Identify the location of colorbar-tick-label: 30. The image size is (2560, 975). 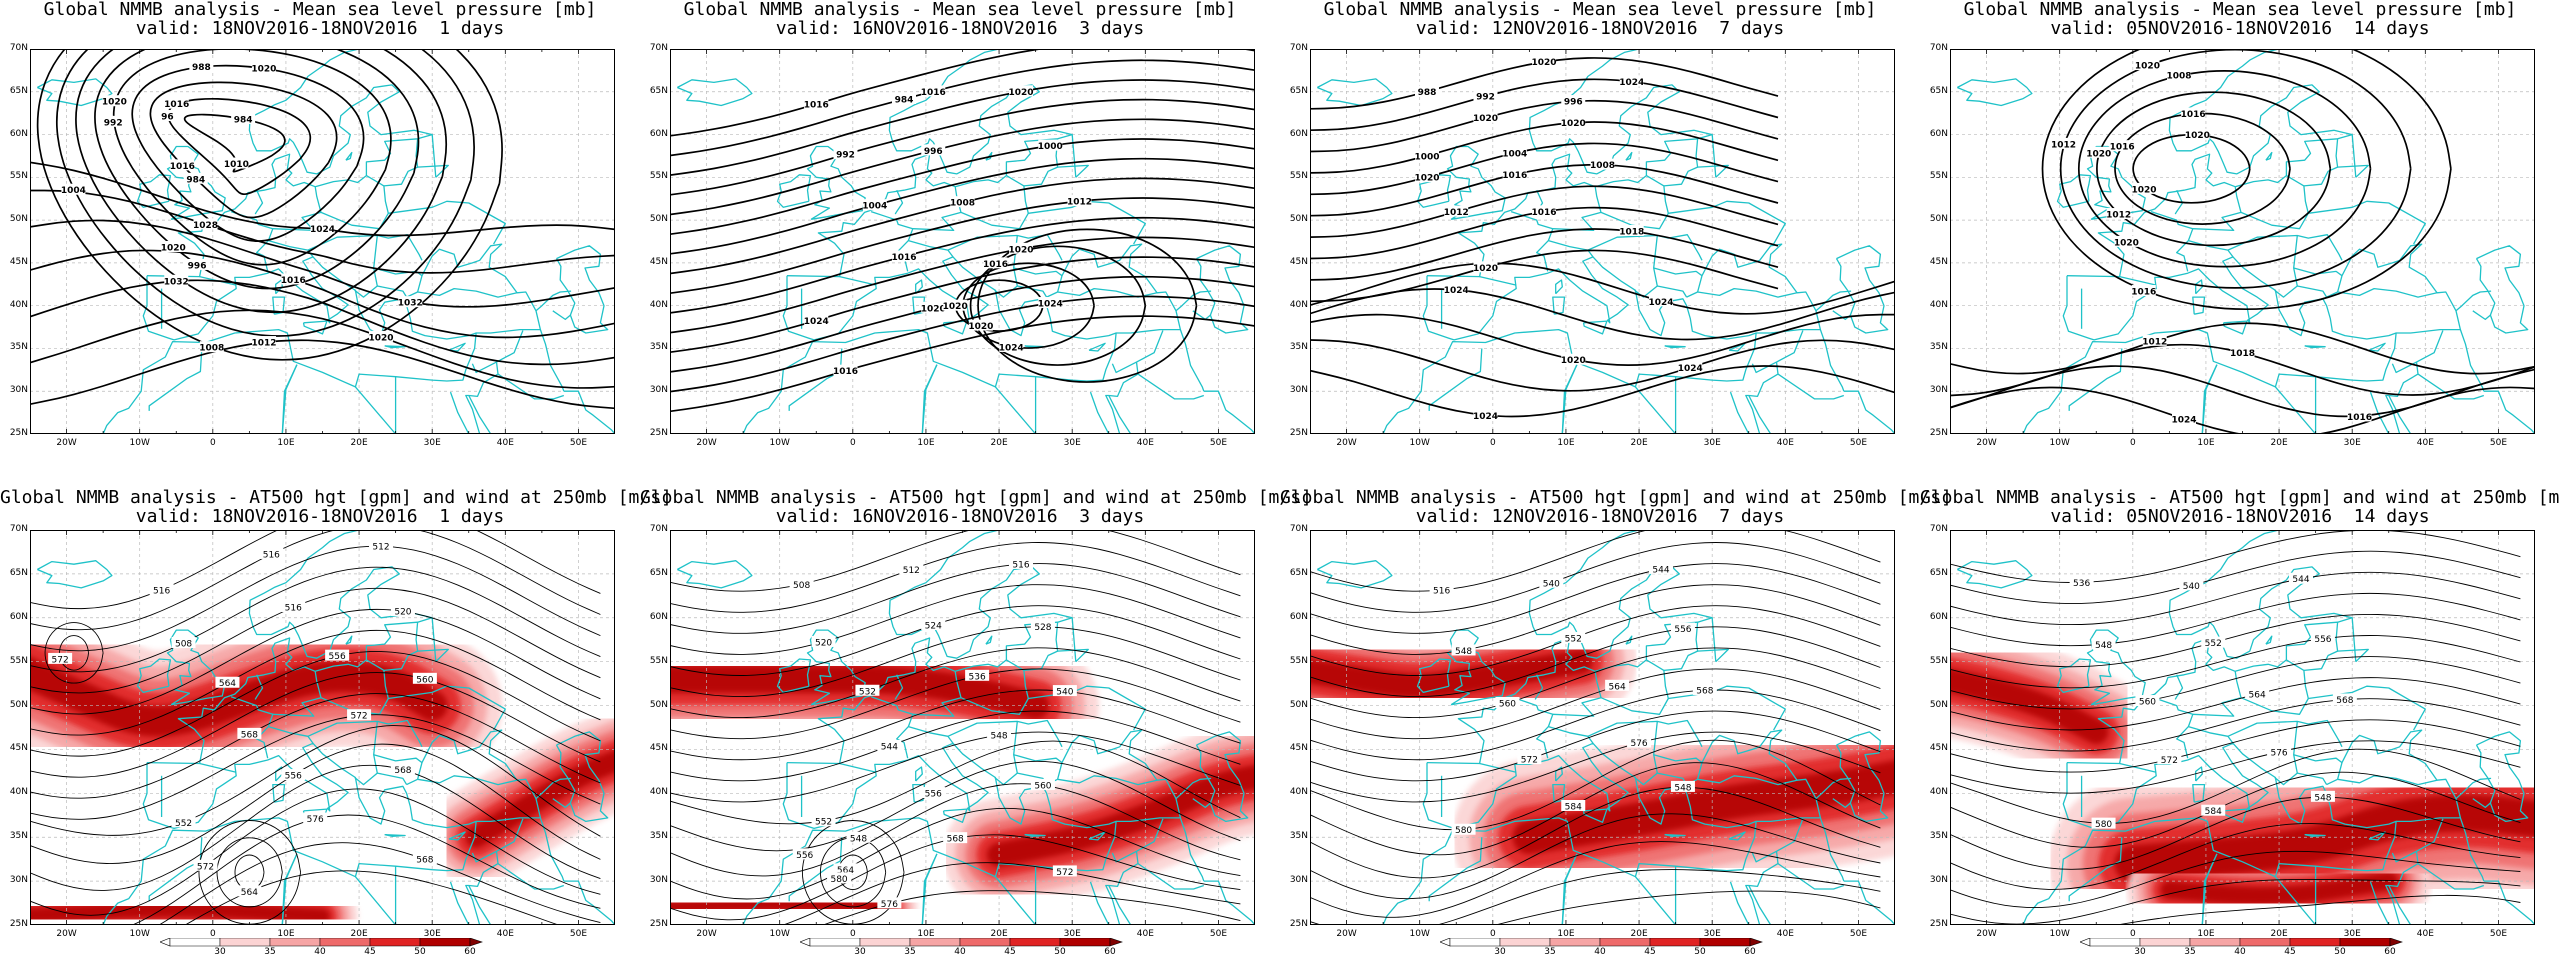
(1500, 952).